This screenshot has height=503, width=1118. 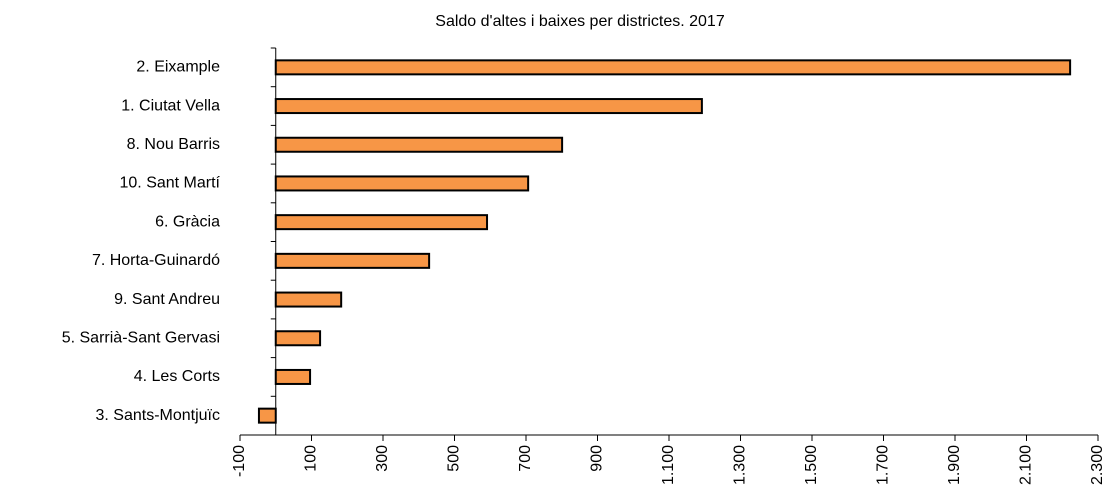 What do you see at coordinates (954, 465) in the screenshot?
I see `x-tick-label: 1.900` at bounding box center [954, 465].